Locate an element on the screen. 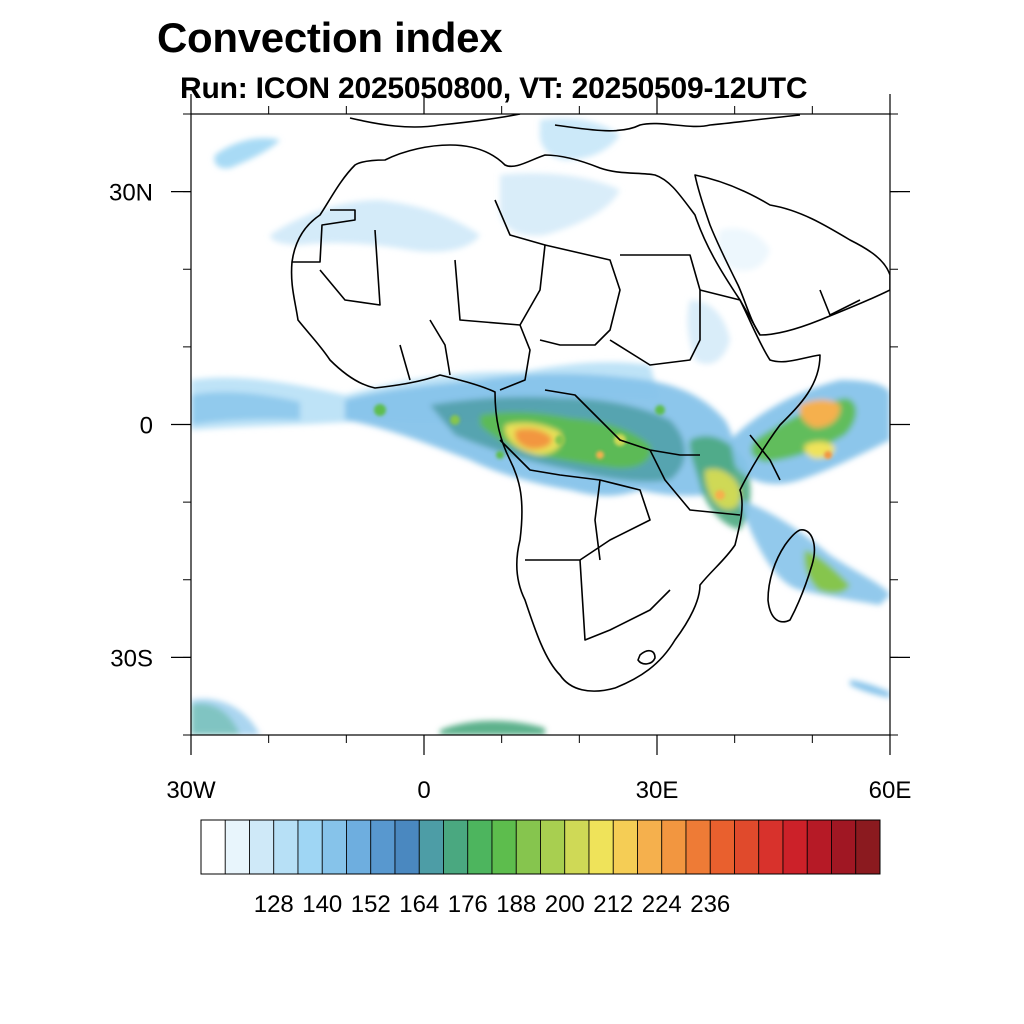 The image size is (1024, 1024). colorbar-label: 200 is located at coordinates (565, 904).